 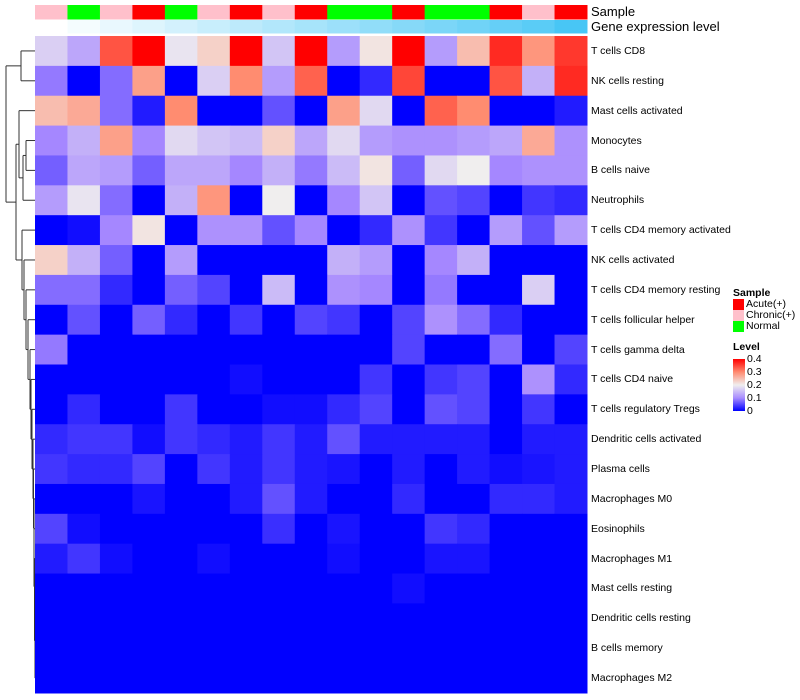 What do you see at coordinates (632, 588) in the screenshot?
I see `row-label: Mast cells resting` at bounding box center [632, 588].